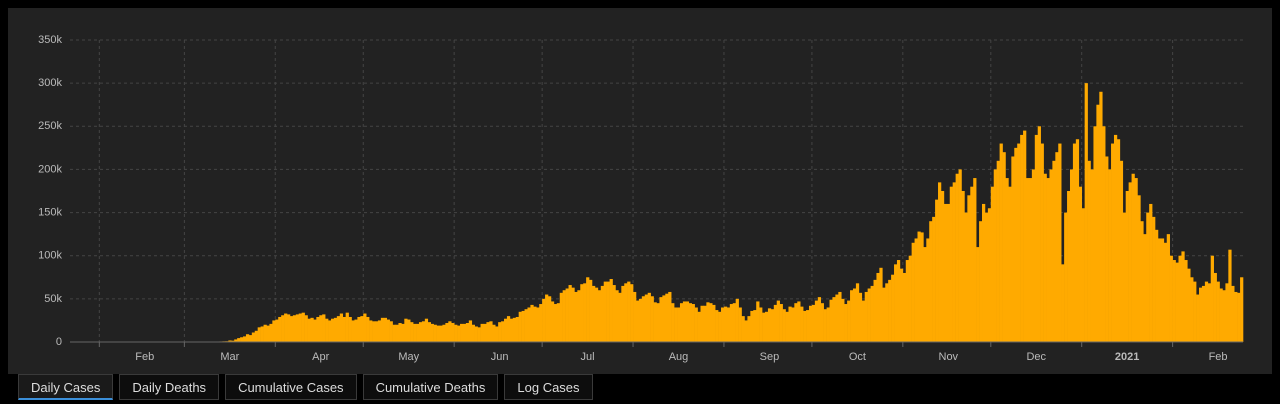 This screenshot has height=404, width=1280. Describe the element at coordinates (59, 342) in the screenshot. I see `y-tick-label: 0` at that location.